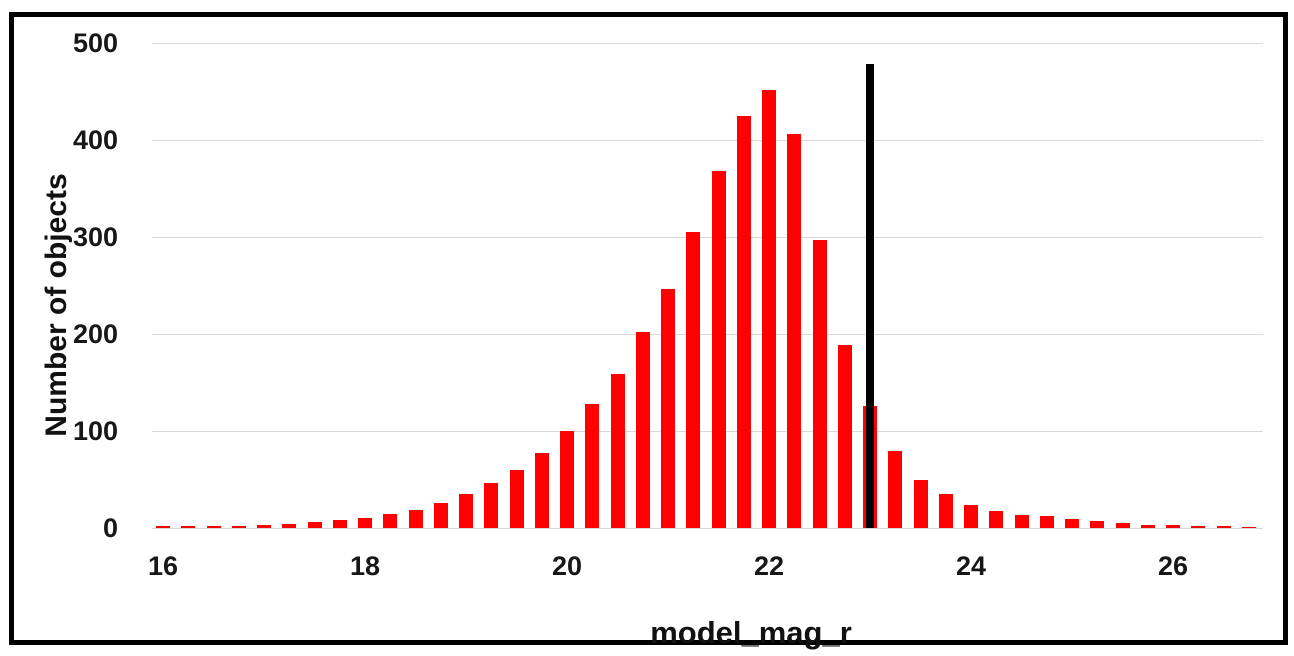 The height and width of the screenshot is (656, 1294). Describe the element at coordinates (163, 566) in the screenshot. I see `x-tick-label-16: 16` at that location.